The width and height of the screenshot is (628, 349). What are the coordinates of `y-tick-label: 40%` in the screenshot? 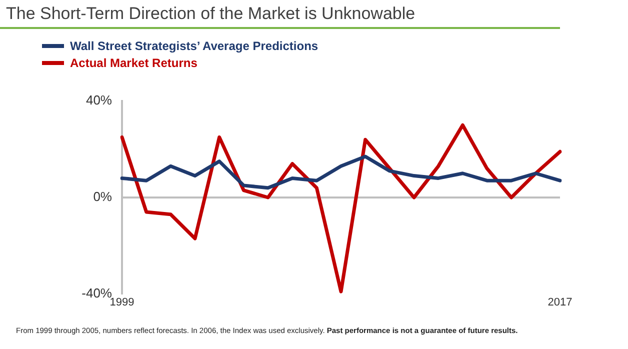 It's located at (99, 100).